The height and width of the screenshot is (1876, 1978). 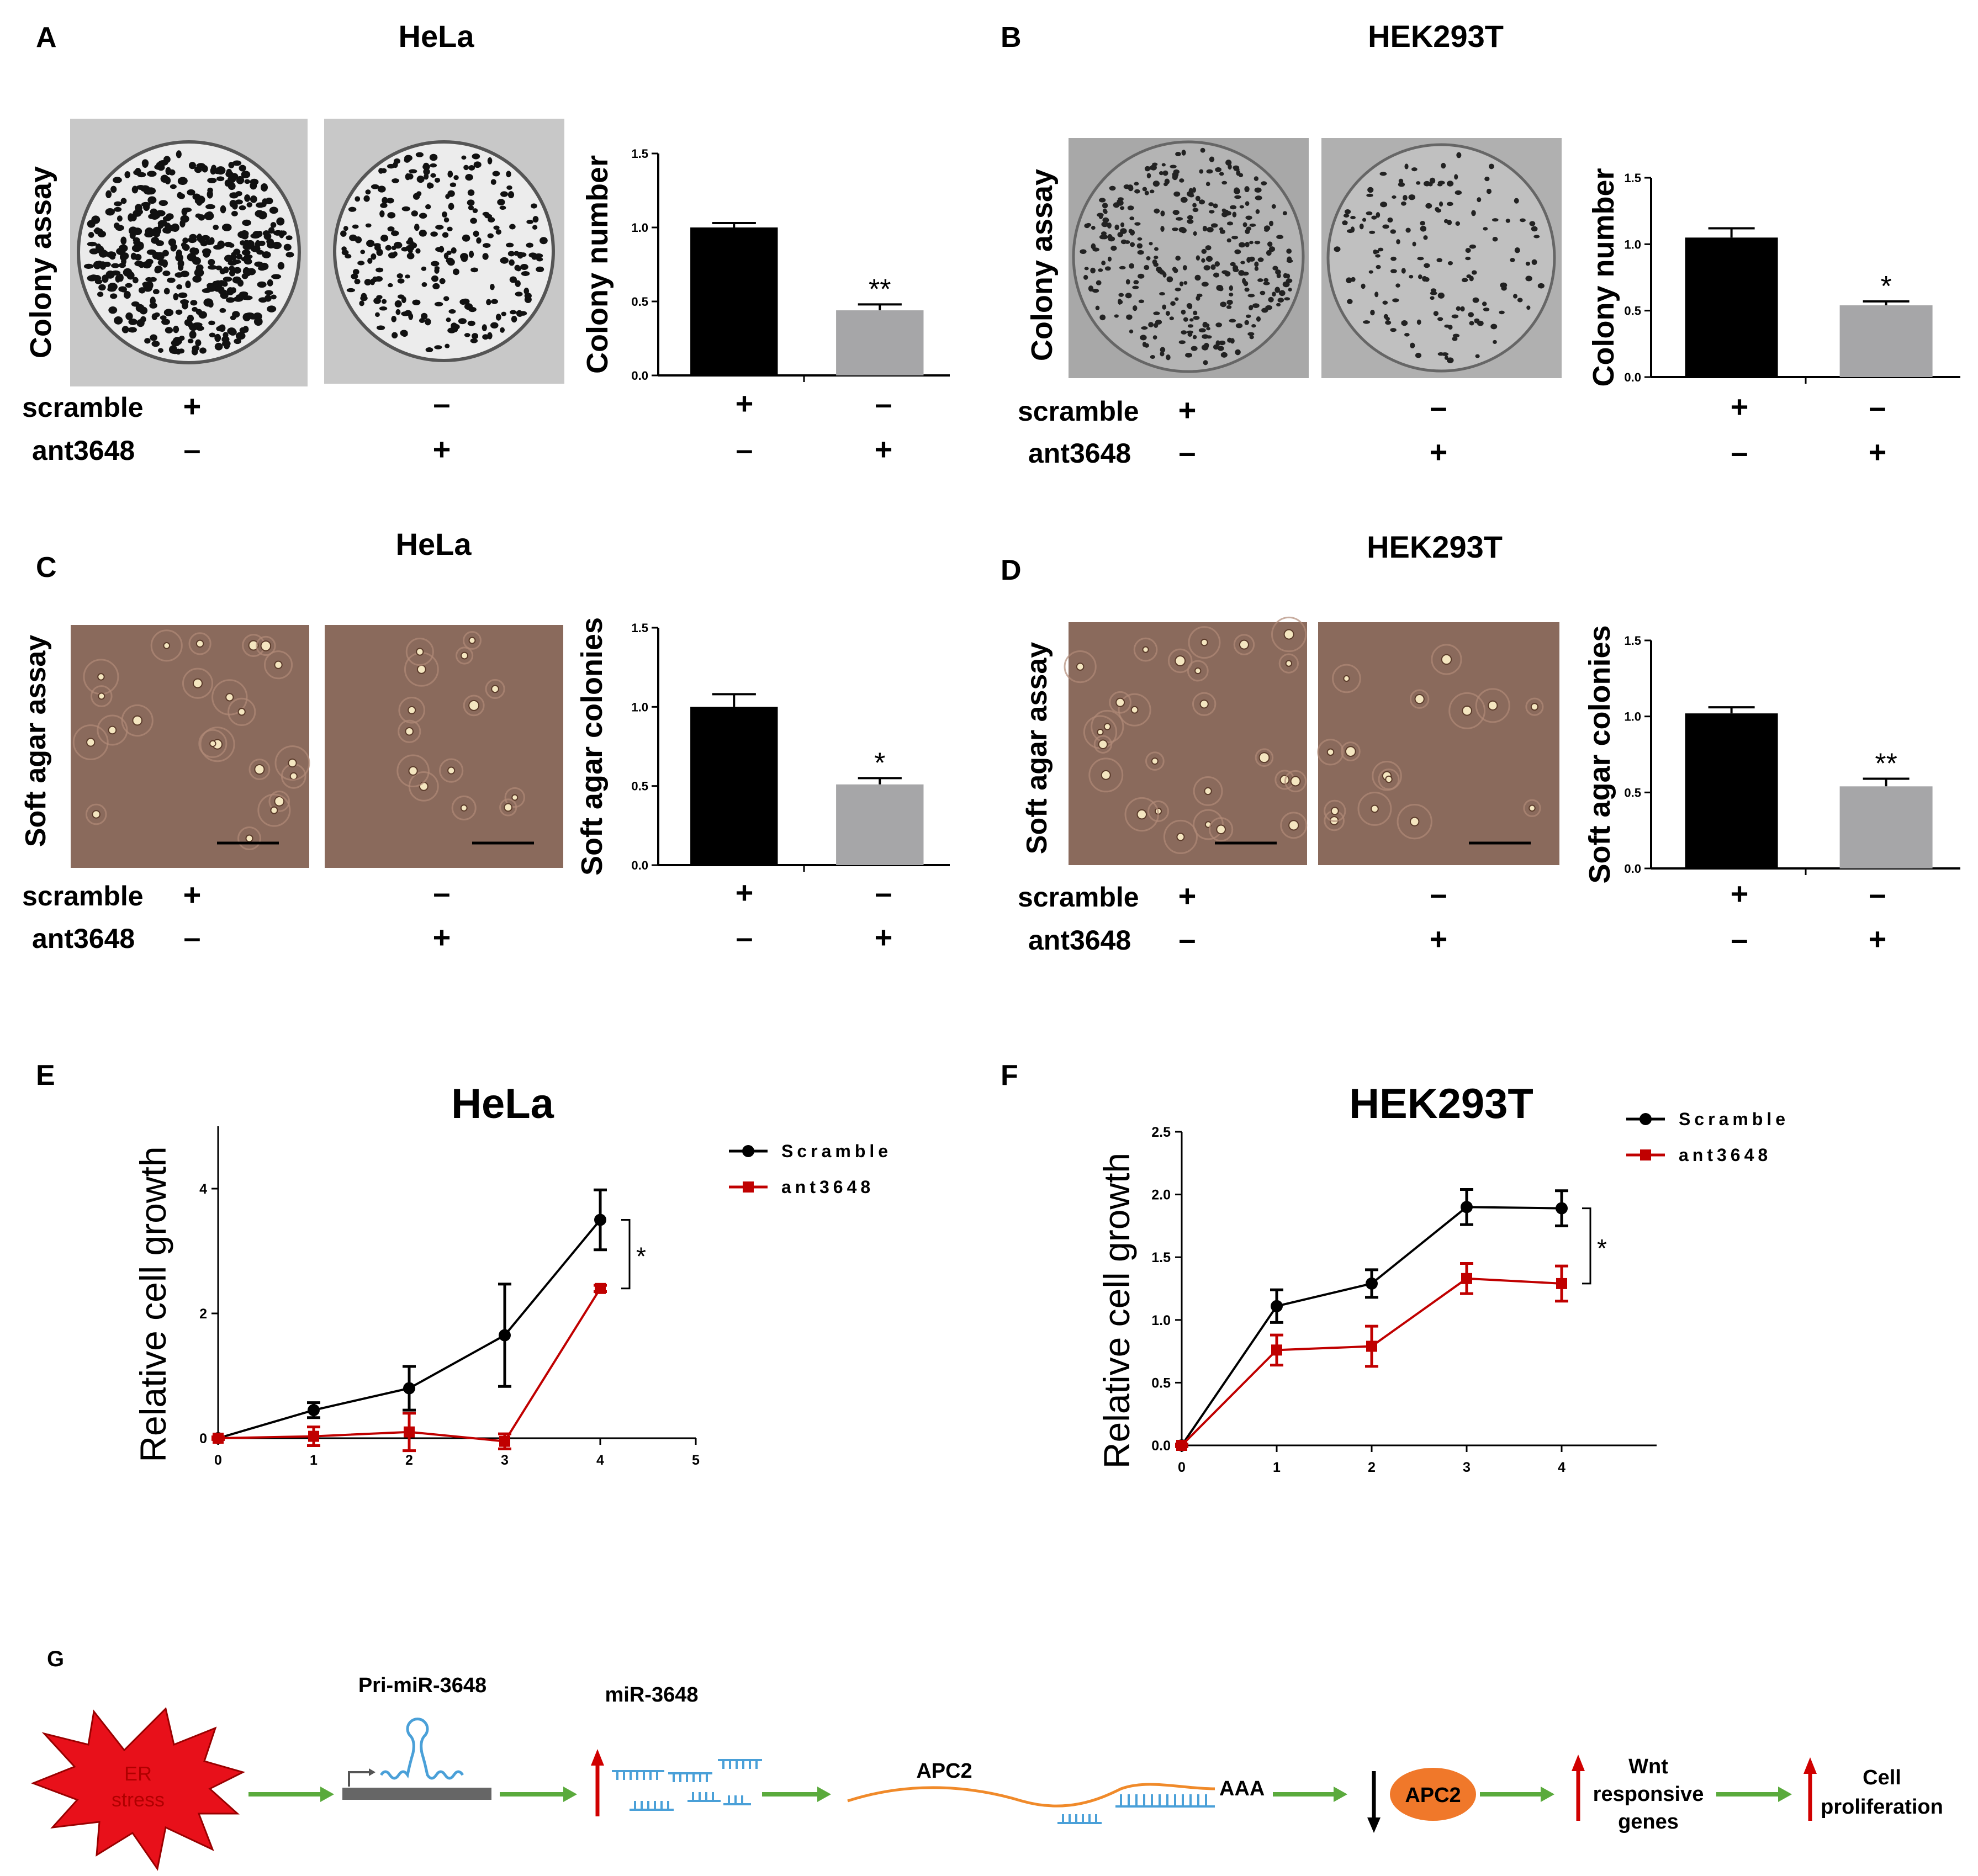 What do you see at coordinates (502, 1103) in the screenshot?
I see `chart-title: HeLa` at bounding box center [502, 1103].